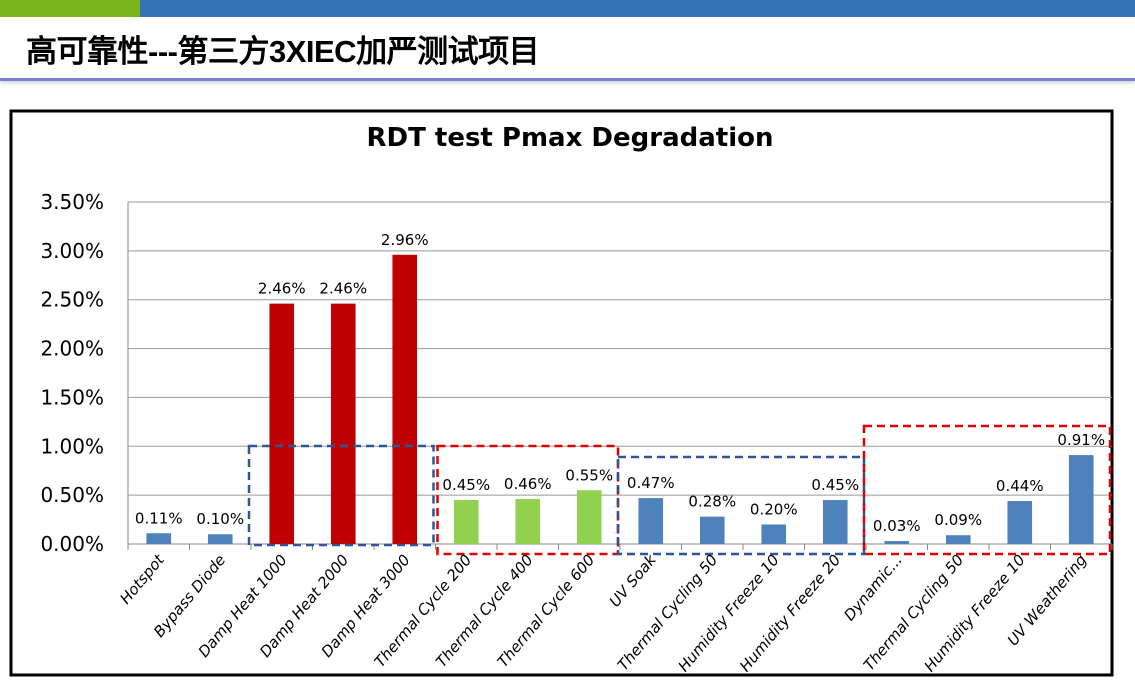 Image resolution: width=1135 pixels, height=698 pixels. Describe the element at coordinates (774, 509) in the screenshot. I see `data-label: 0.20%` at that location.